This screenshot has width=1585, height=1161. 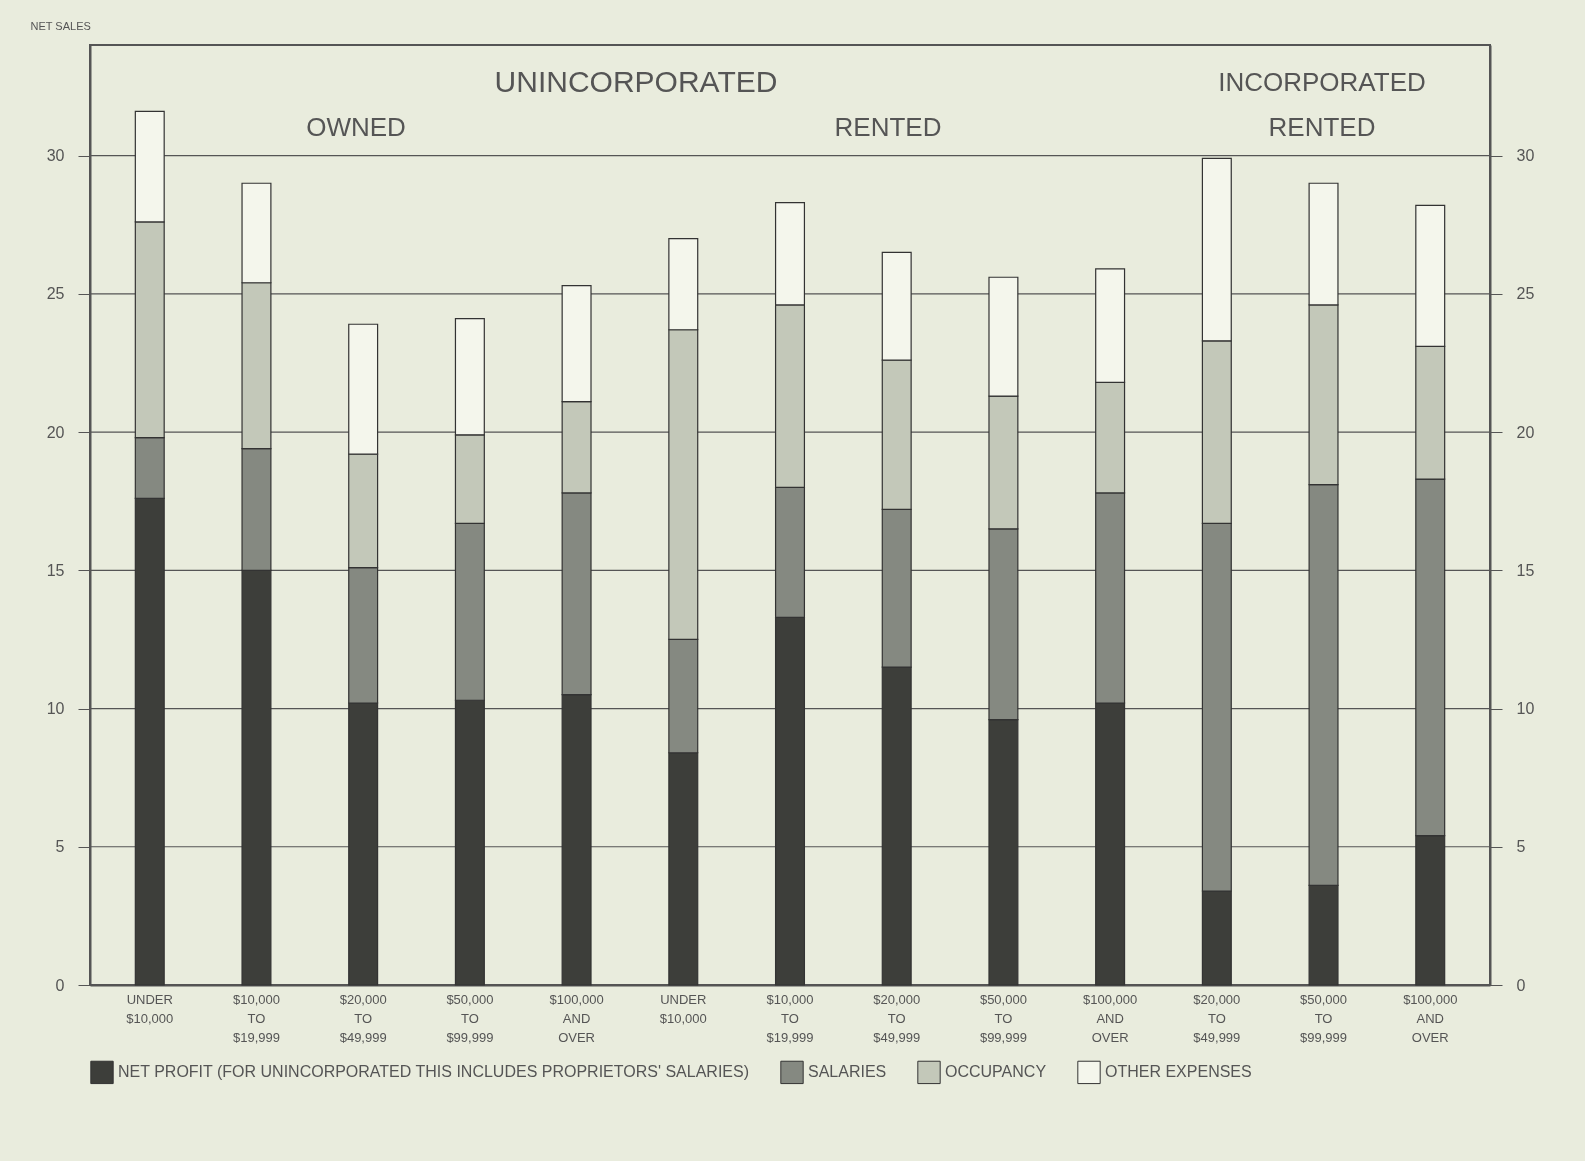 I want to click on y-axis-title: NET SALES, so click(x=60, y=25).